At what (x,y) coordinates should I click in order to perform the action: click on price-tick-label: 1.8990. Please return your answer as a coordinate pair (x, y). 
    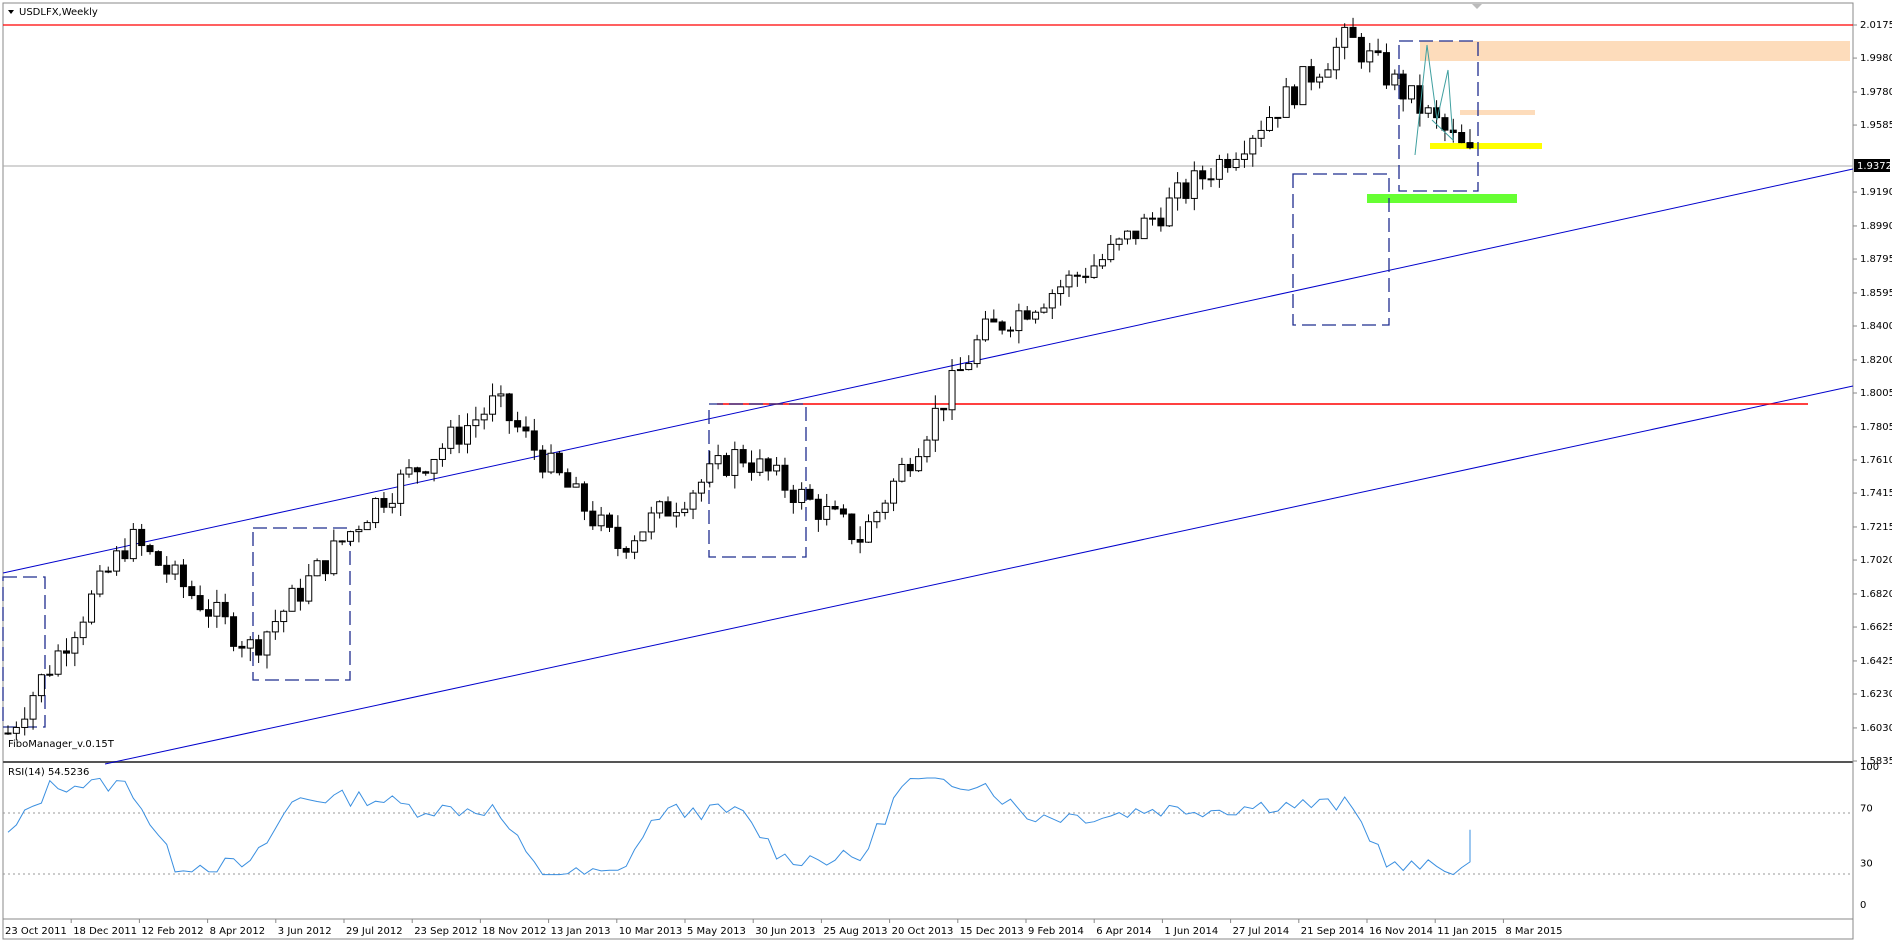
    Looking at the image, I should click on (1876, 226).